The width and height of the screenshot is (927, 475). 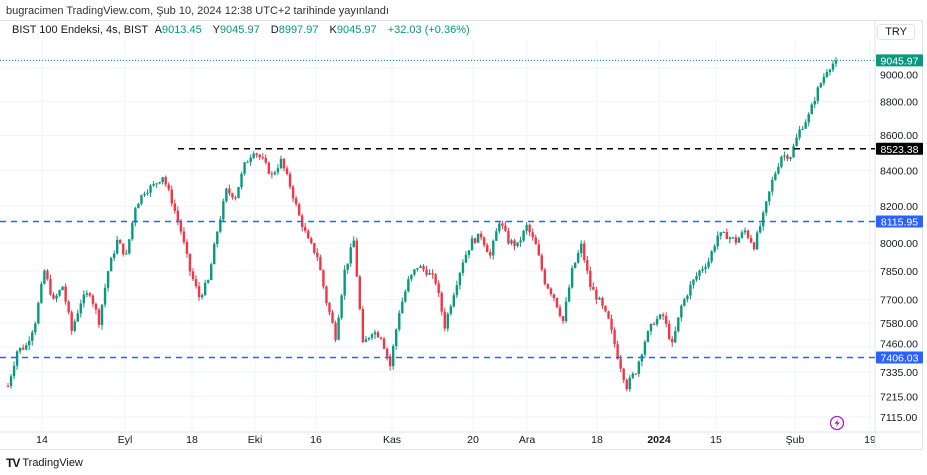 What do you see at coordinates (837, 423) in the screenshot?
I see `lightning-icon` at bounding box center [837, 423].